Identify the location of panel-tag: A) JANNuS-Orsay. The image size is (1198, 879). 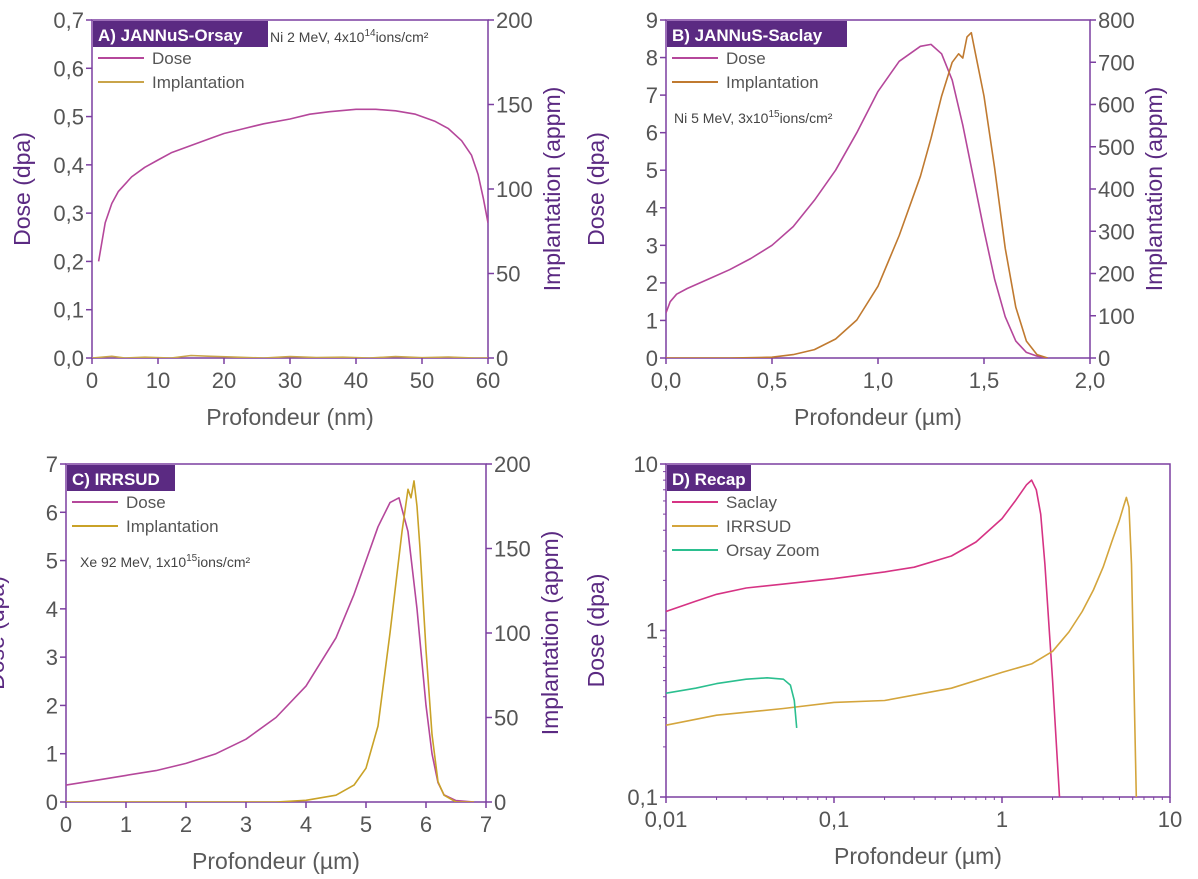
(170, 35).